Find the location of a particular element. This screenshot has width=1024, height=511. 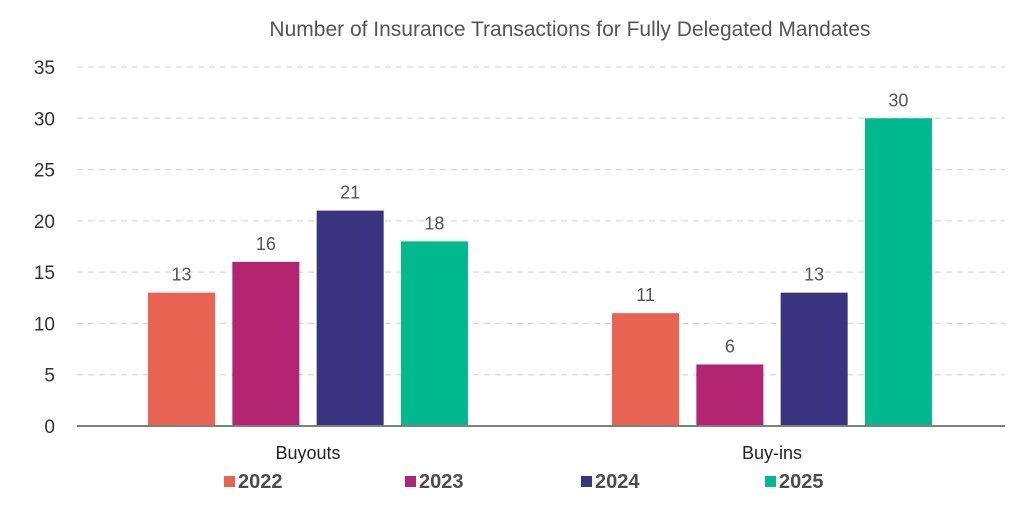

data-label: 30 is located at coordinates (898, 100).